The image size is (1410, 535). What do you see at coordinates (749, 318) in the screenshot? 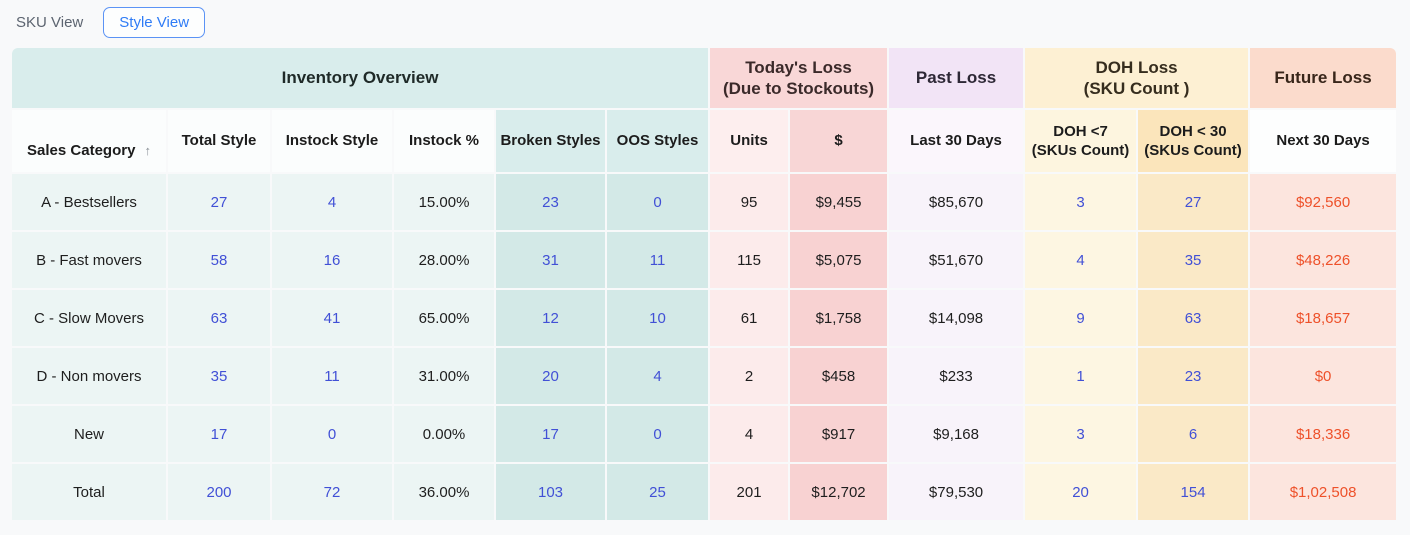
I see `cell-units: 61` at bounding box center [749, 318].